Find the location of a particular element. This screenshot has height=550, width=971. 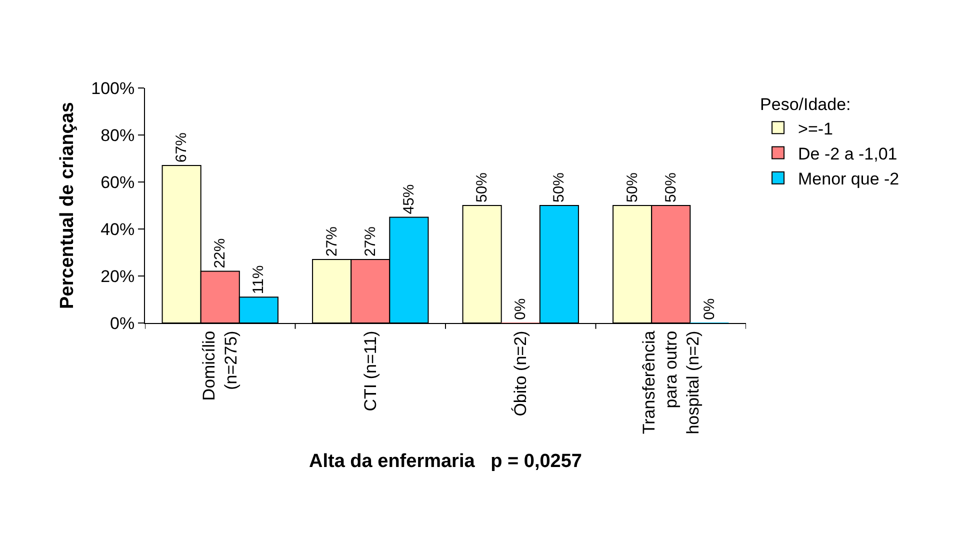

y-tick-label: 60% is located at coordinates (117, 182).